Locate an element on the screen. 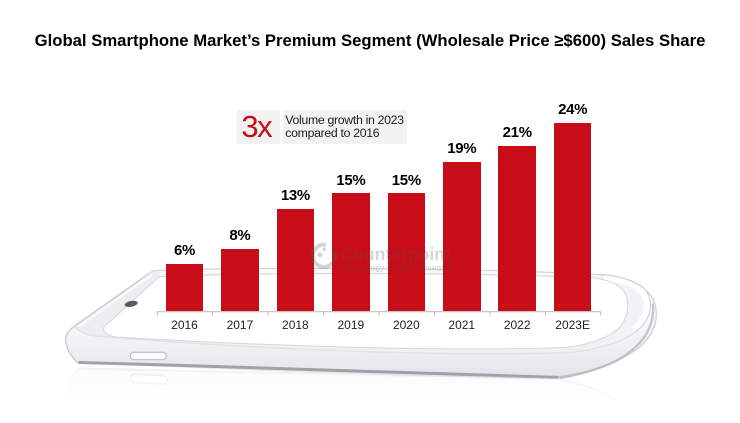 The width and height of the screenshot is (740, 423). svg-text: Technology Market Research is located at coordinates (397, 267).